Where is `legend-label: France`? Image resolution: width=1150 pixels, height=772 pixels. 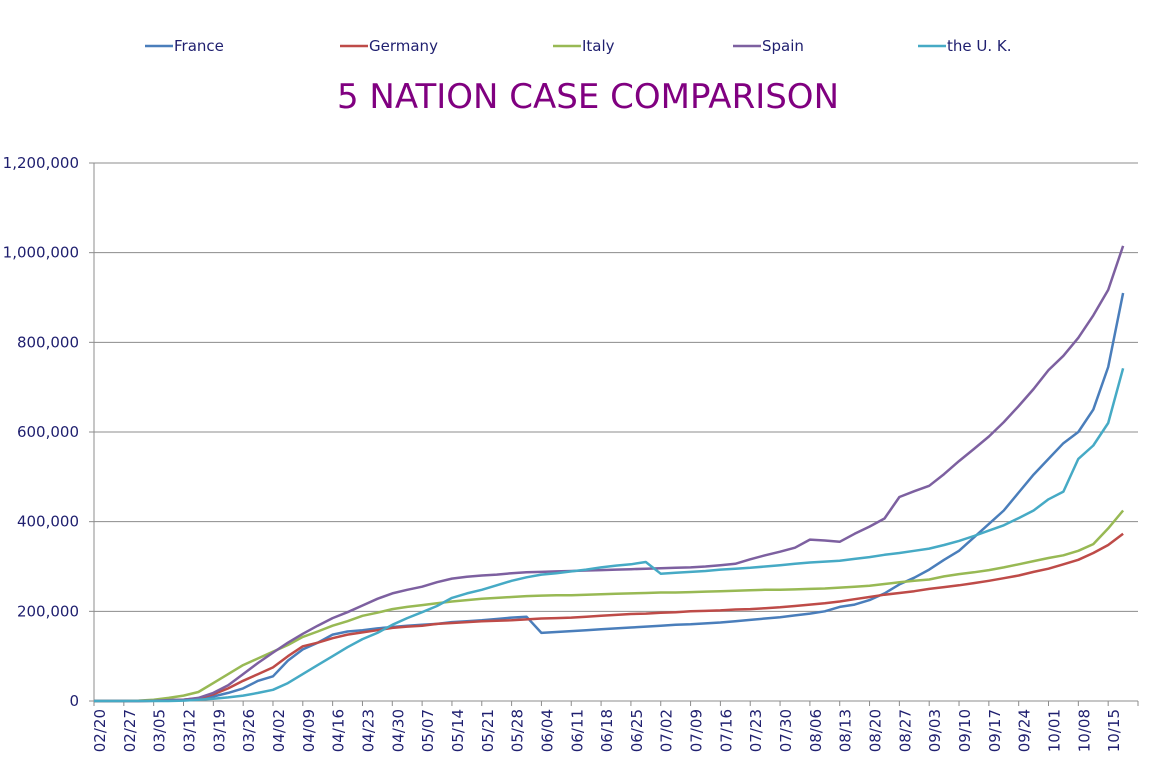
legend-label: France is located at coordinates (199, 46).